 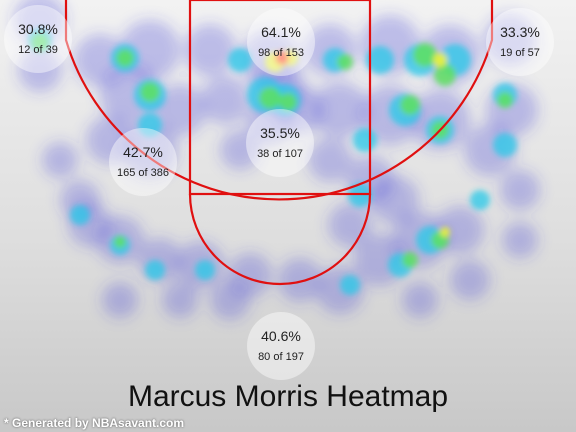 I want to click on zone-attempts: 38 of 107, so click(x=280, y=153).